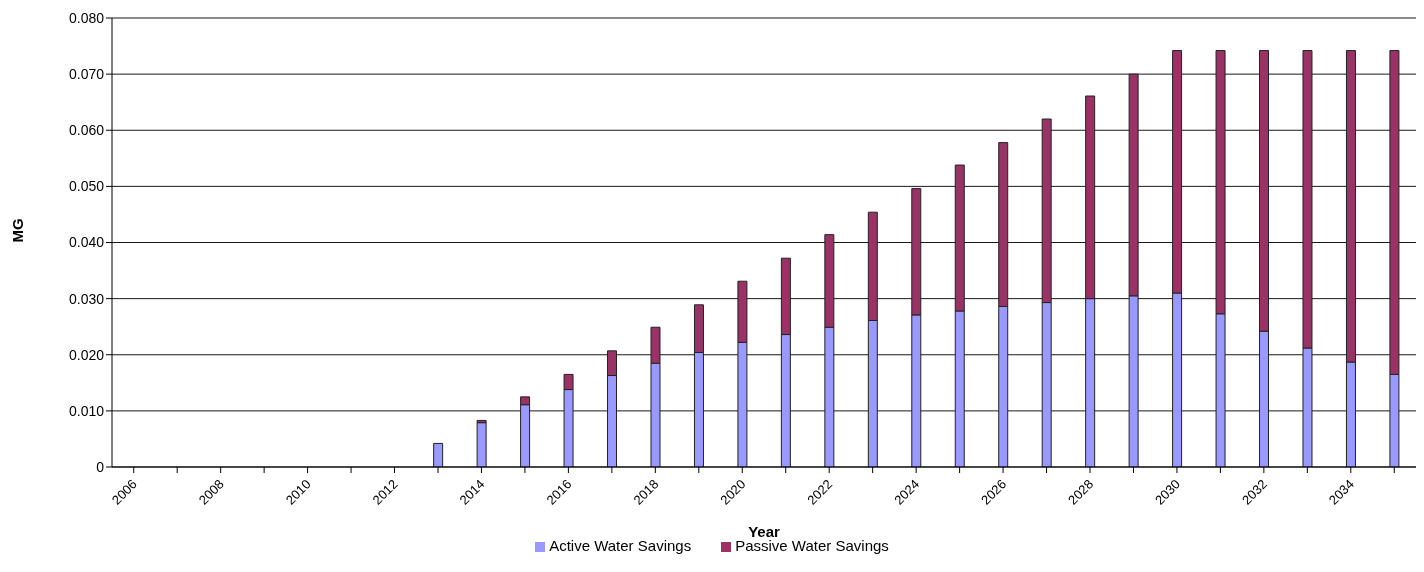  Describe the element at coordinates (812, 545) in the screenshot. I see `legend-label: Passive Water Savings` at that location.